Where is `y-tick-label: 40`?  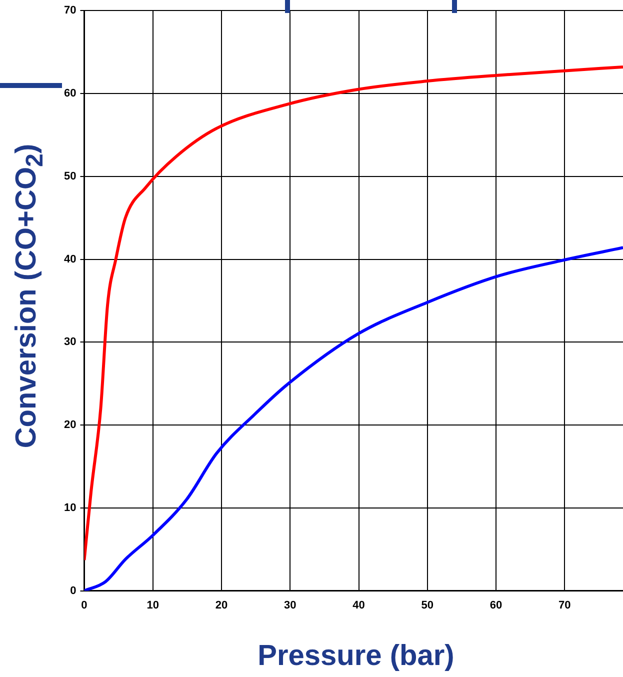
y-tick-label: 40 is located at coordinates (70, 259).